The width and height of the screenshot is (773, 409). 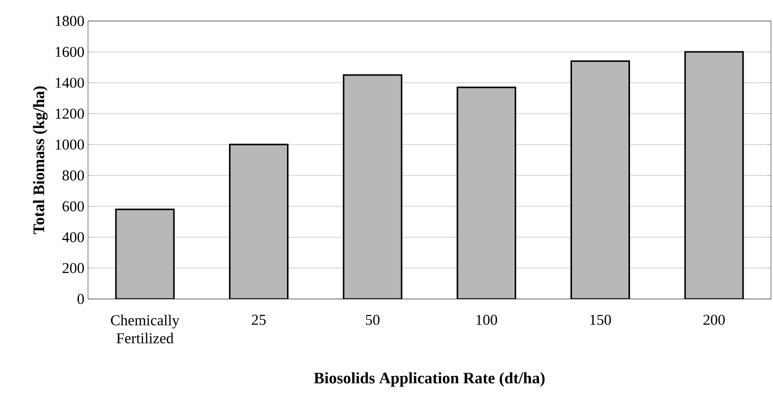 What do you see at coordinates (73, 175) in the screenshot?
I see `y-tick-label: 800` at bounding box center [73, 175].